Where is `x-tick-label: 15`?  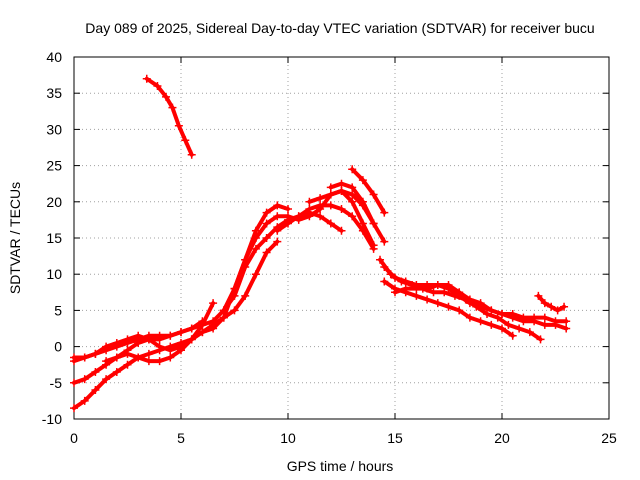
x-tick-label: 15 is located at coordinates (395, 438).